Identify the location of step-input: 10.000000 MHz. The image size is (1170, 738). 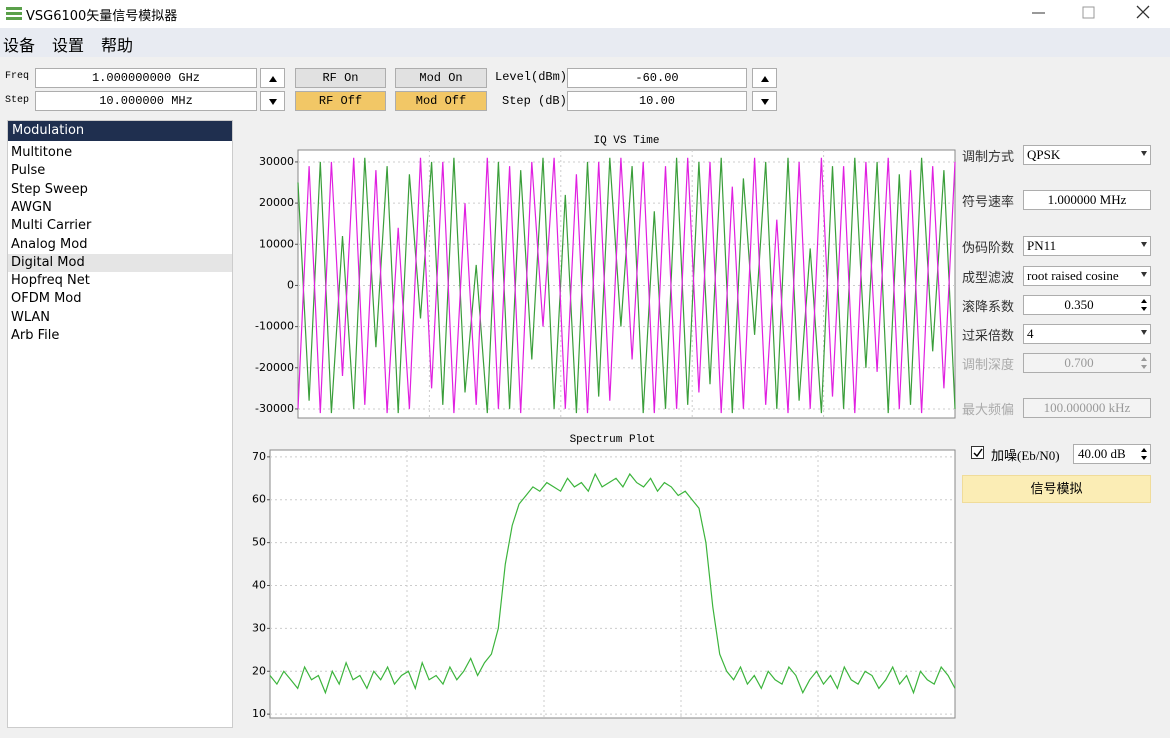
(146, 101).